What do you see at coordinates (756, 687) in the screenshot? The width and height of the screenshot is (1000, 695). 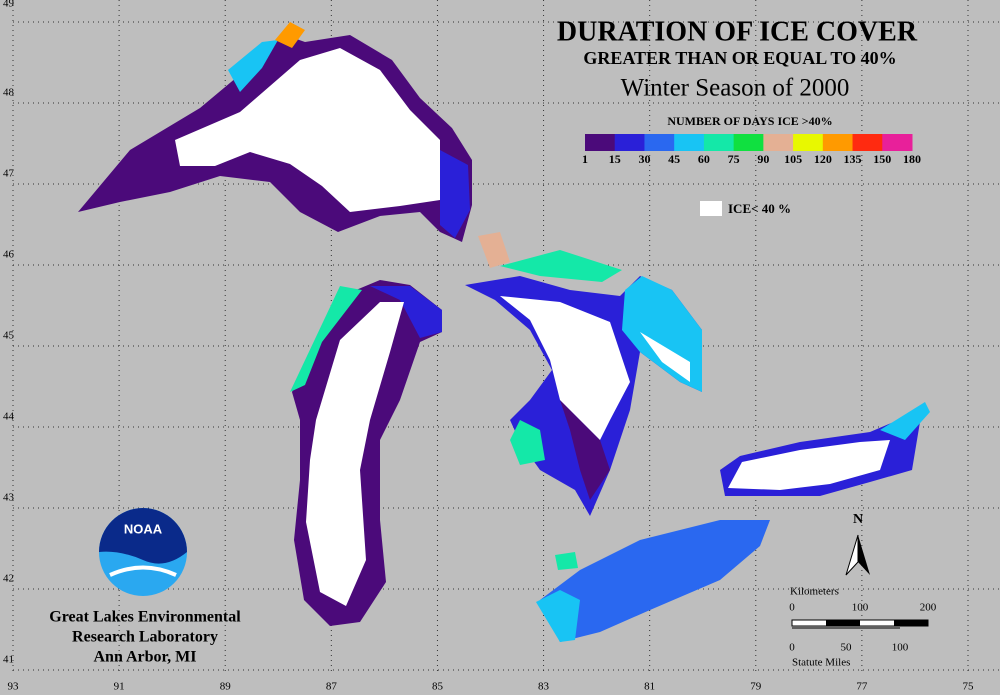 I see `lon-label: 79` at bounding box center [756, 687].